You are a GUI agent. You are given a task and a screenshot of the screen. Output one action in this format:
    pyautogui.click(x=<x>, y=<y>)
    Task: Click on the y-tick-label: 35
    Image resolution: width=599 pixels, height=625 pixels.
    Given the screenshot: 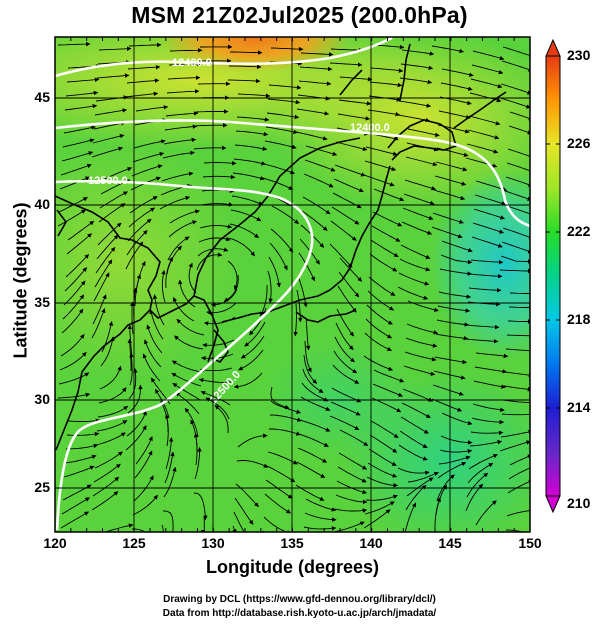 What is the action you would take?
    pyautogui.click(x=42, y=302)
    